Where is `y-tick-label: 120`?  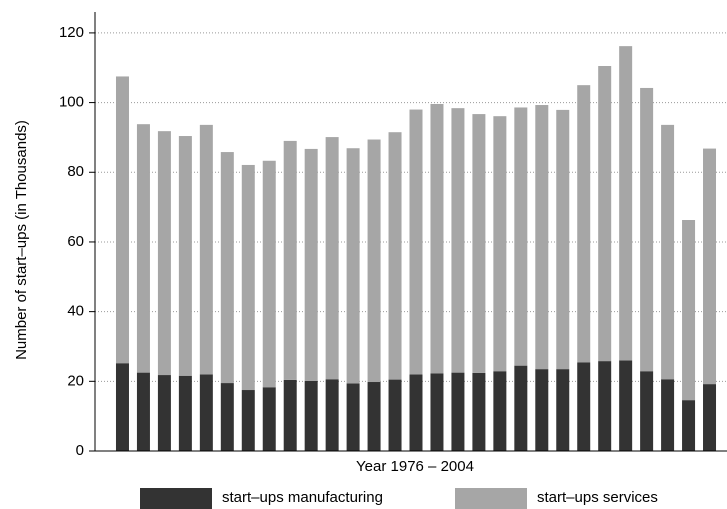
y-tick-label: 120 is located at coordinates (71, 32).